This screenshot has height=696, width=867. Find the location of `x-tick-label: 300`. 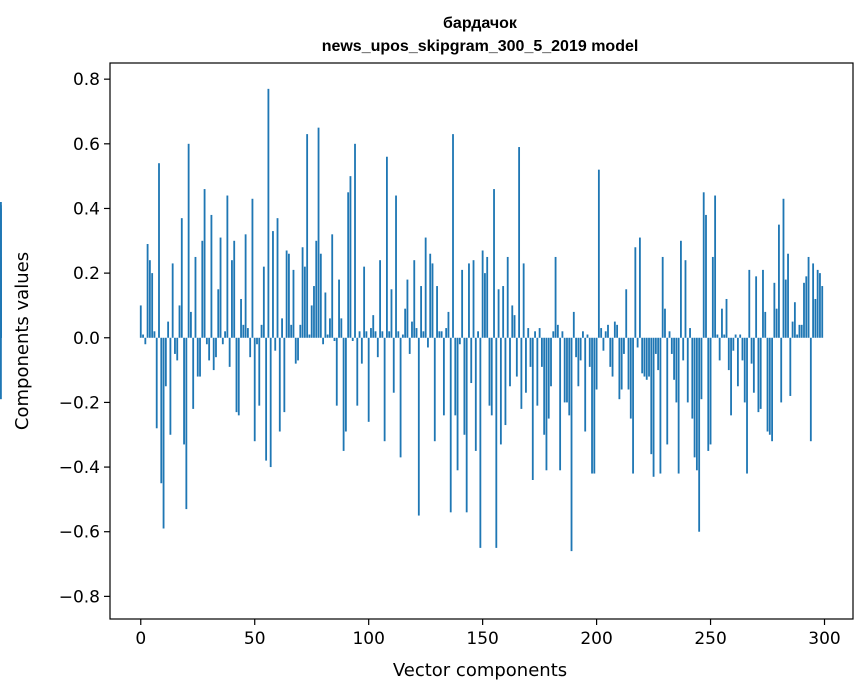

x-tick-label: 300 is located at coordinates (824, 639).